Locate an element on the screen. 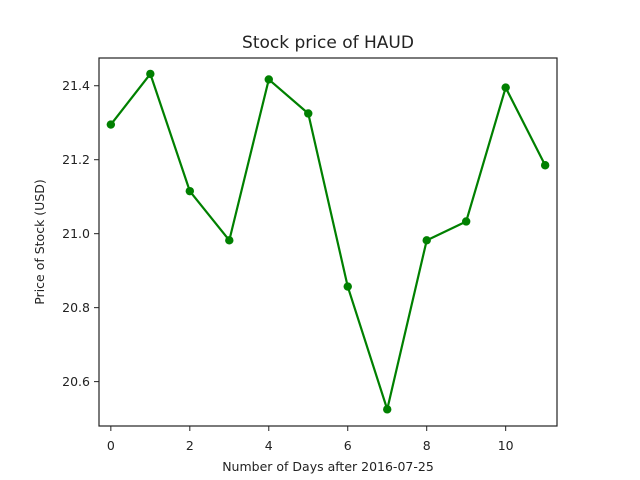 The width and height of the screenshot is (640, 480). x-tick-label: 10 is located at coordinates (506, 445).